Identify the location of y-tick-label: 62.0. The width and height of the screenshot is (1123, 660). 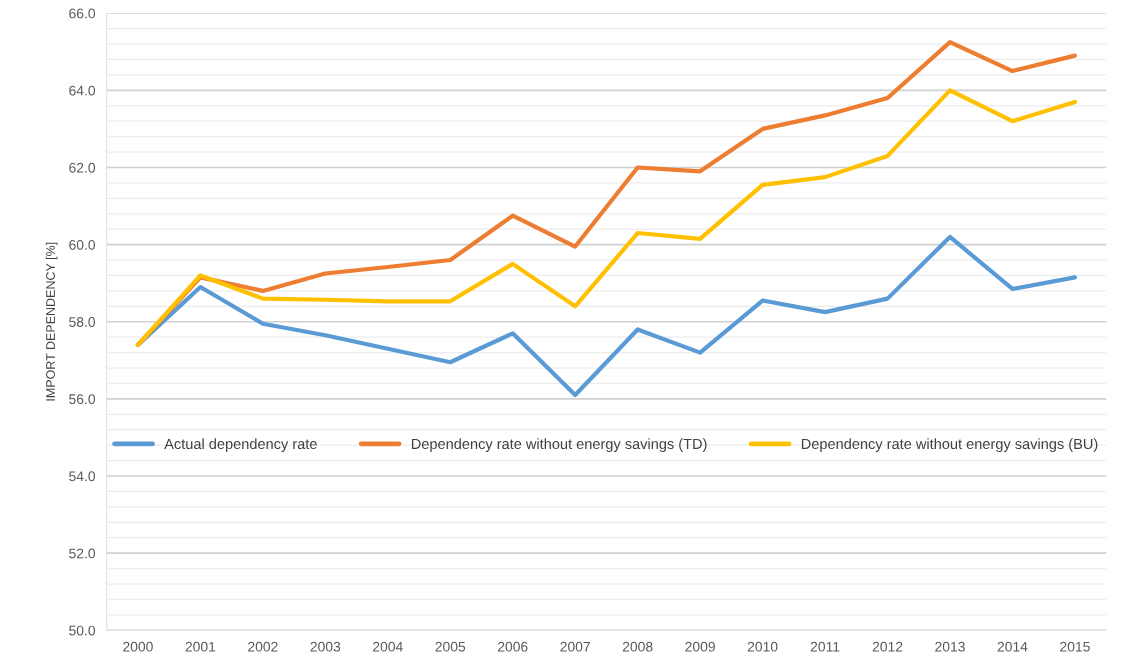
(82, 167).